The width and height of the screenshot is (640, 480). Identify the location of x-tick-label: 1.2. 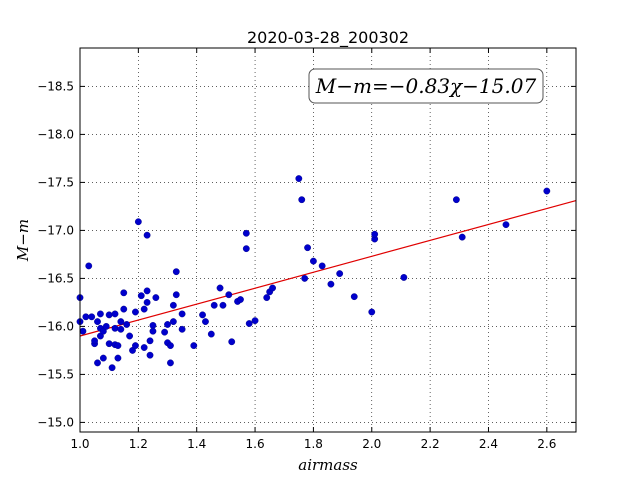
(138, 444).